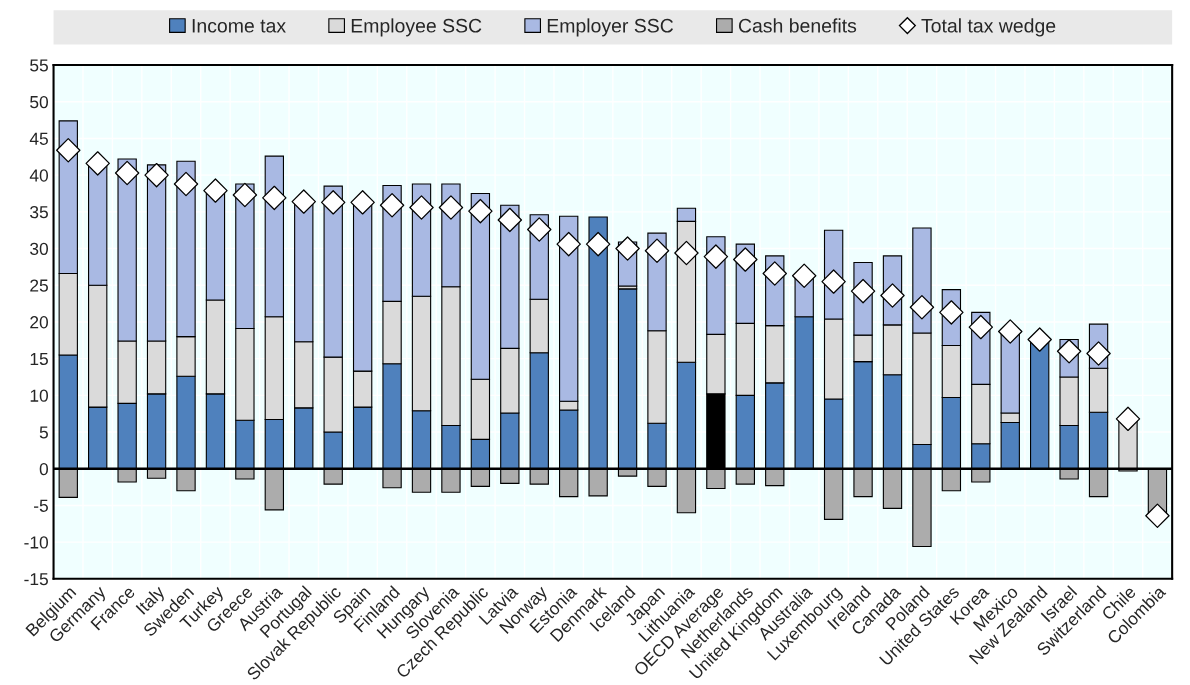 The image size is (1190, 685). What do you see at coordinates (39, 322) in the screenshot?
I see `y-tick-label: 20` at bounding box center [39, 322].